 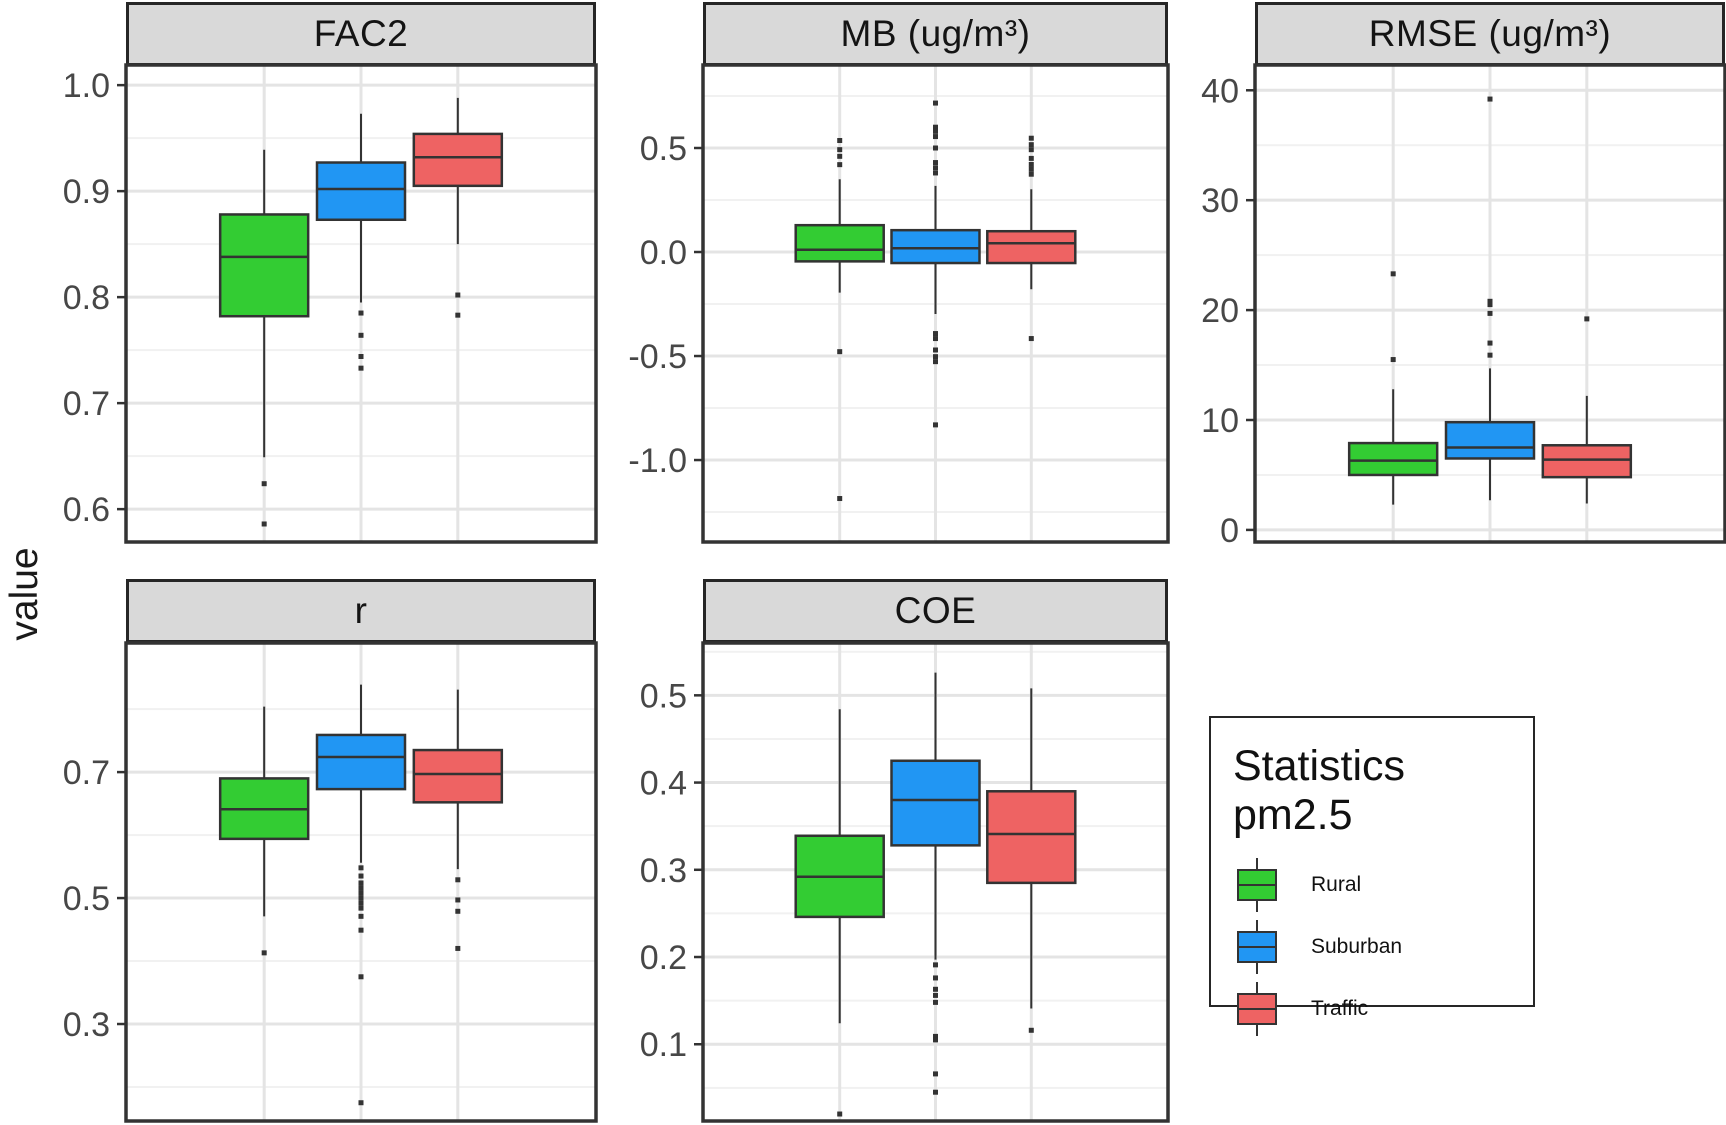 What do you see at coordinates (663, 958) in the screenshot?
I see `y-tick-label: 0.2` at bounding box center [663, 958].